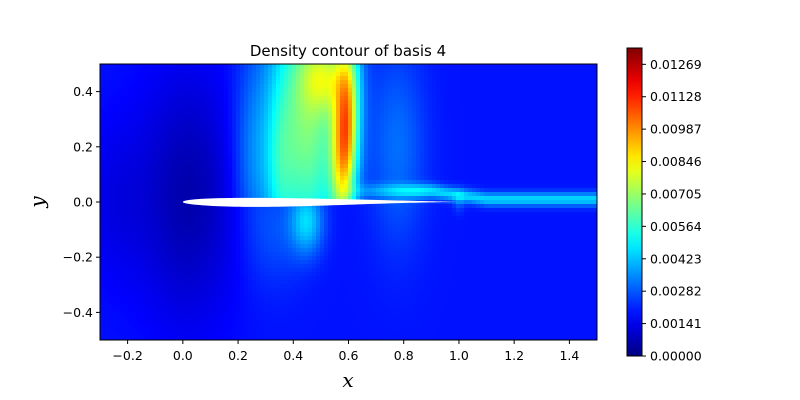  Describe the element at coordinates (676, 96) in the screenshot. I see `colorbar-tick-label: 0.01128` at that location.